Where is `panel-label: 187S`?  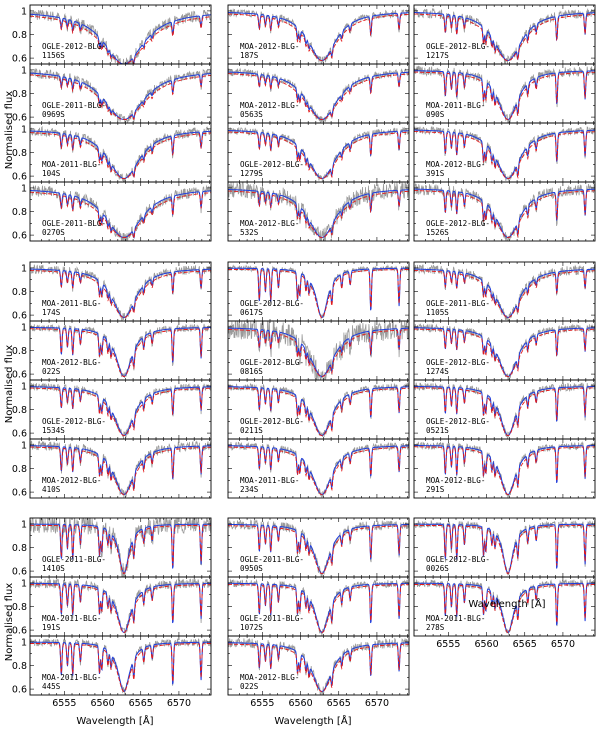 panel-label: 187S is located at coordinates (249, 55).